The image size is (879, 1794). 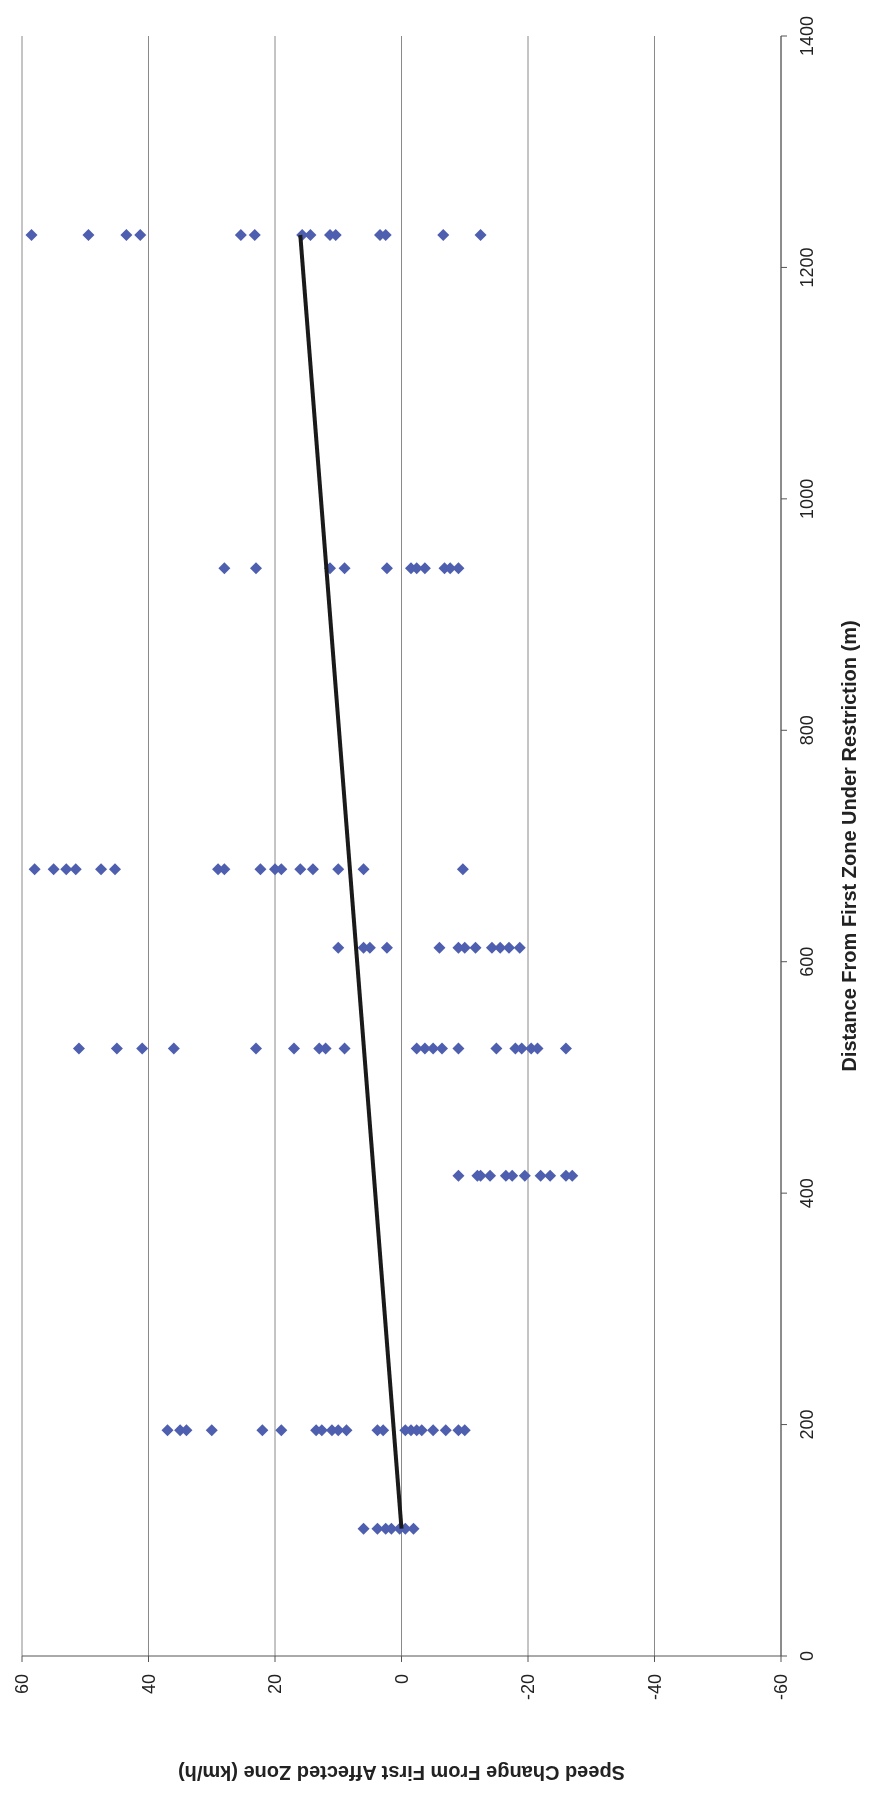 I want to click on x-tick-label: 60, so click(x=22, y=1684).